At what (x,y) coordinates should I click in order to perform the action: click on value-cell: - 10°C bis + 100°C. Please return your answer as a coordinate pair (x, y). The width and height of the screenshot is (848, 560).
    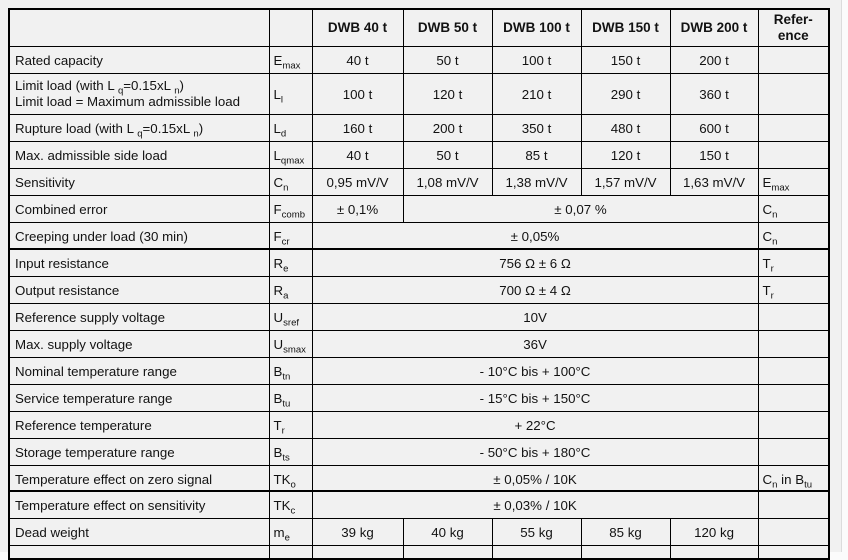
    Looking at the image, I should click on (535, 371).